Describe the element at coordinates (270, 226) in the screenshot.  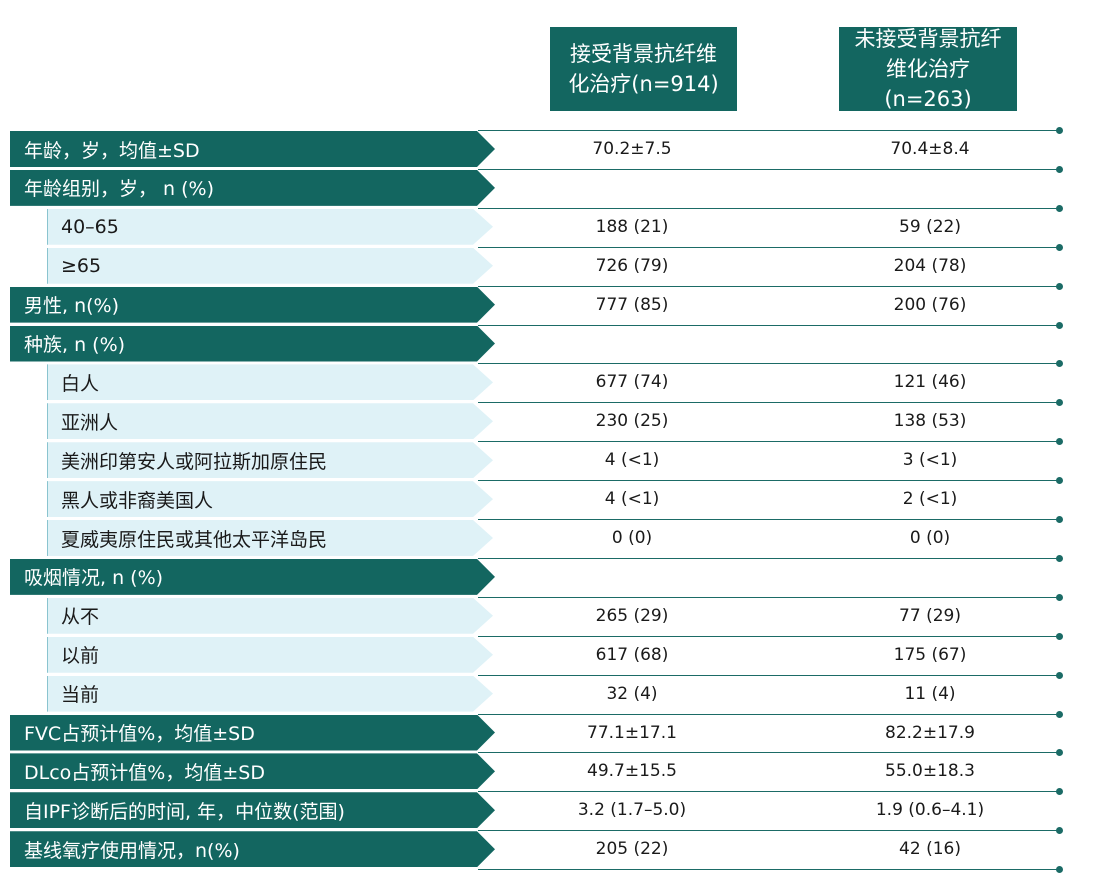
I see `row-label: 40–65` at that location.